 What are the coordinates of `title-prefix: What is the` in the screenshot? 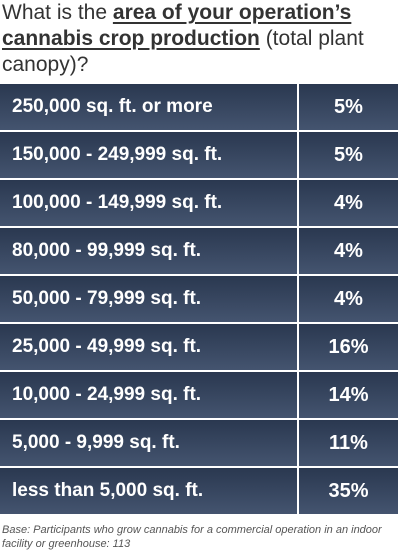 It's located at (57, 12).